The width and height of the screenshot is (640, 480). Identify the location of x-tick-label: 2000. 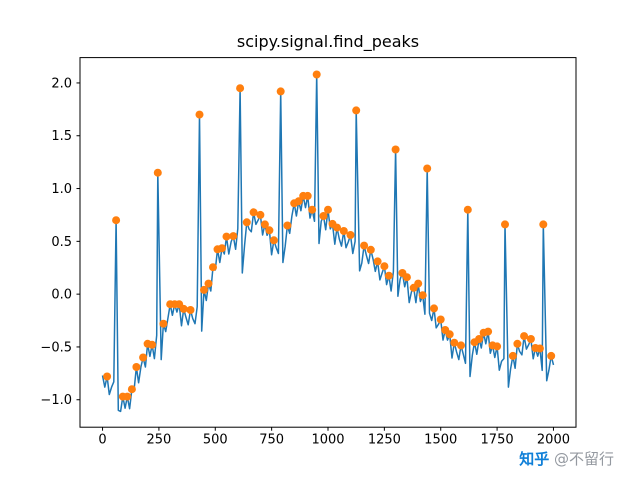
(553, 440).